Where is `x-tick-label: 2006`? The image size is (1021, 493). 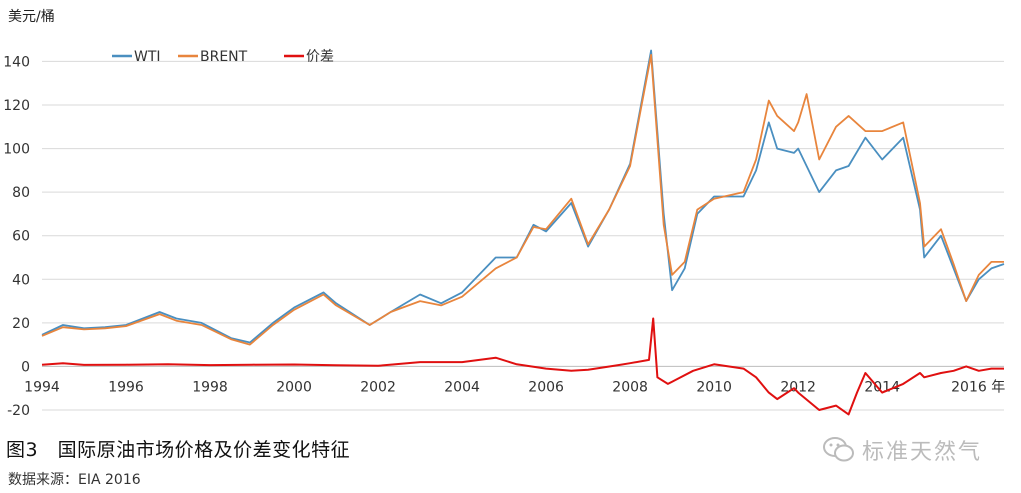
x-tick-label: 2006 is located at coordinates (546, 387).